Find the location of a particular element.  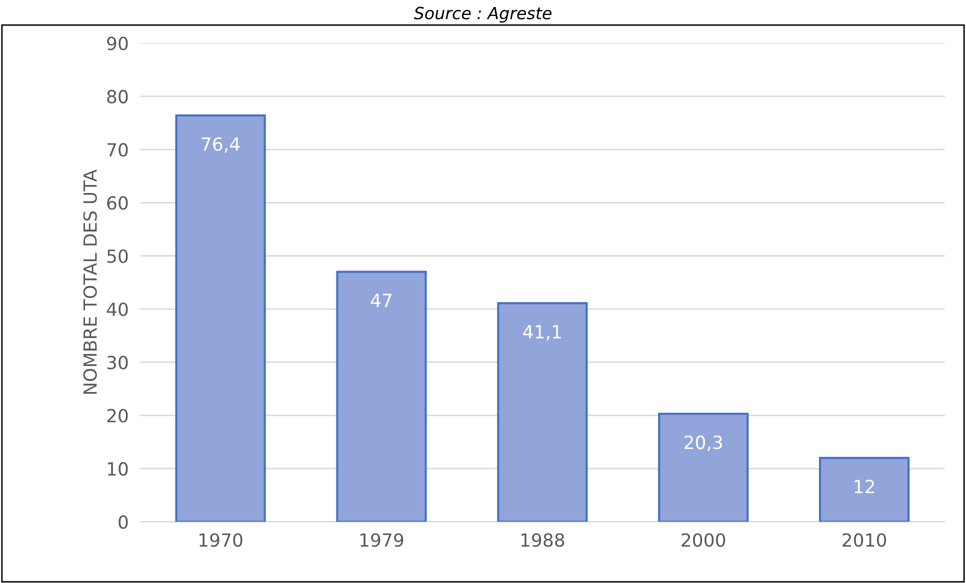

y-tick-label: 20 is located at coordinates (117, 415).